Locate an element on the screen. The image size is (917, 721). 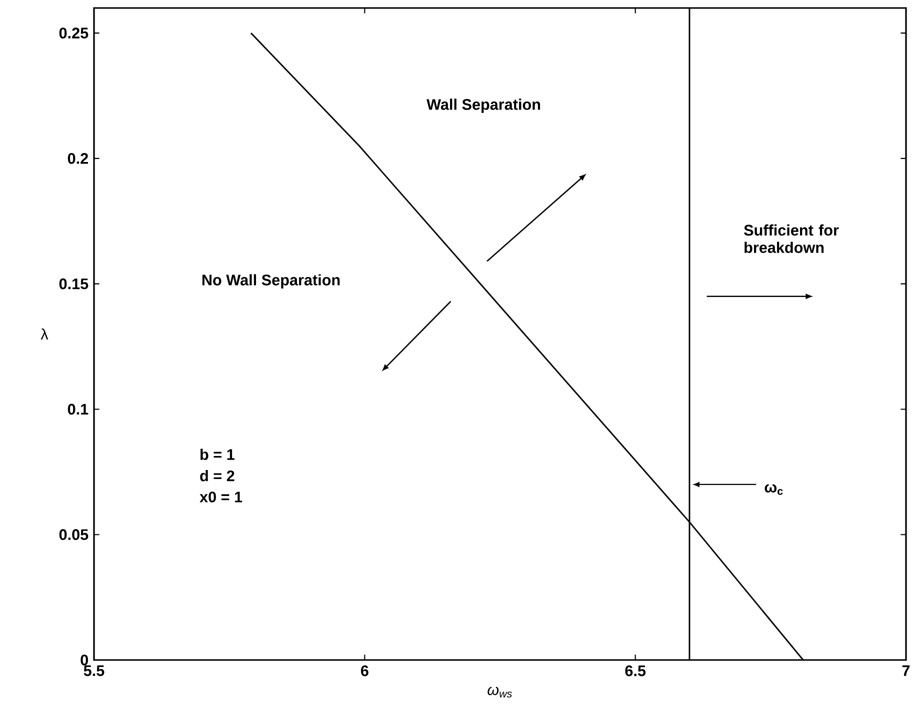
x-axis-title: ω$_{ws}$ is located at coordinates (500, 692).